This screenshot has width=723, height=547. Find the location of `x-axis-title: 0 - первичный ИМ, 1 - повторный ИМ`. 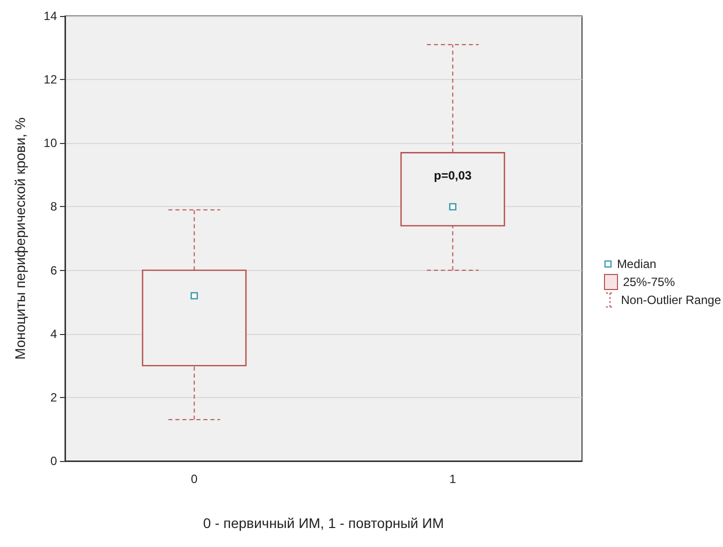

x-axis-title: 0 - первичный ИМ, 1 - повторный ИМ is located at coordinates (323, 523).